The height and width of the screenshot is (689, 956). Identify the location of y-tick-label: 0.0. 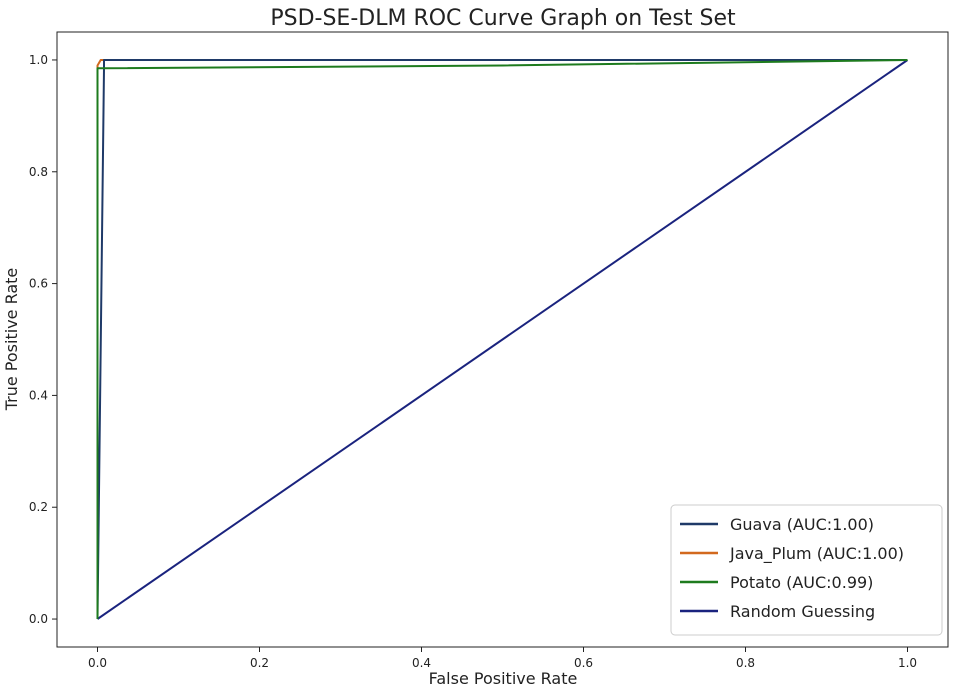
(38, 619).